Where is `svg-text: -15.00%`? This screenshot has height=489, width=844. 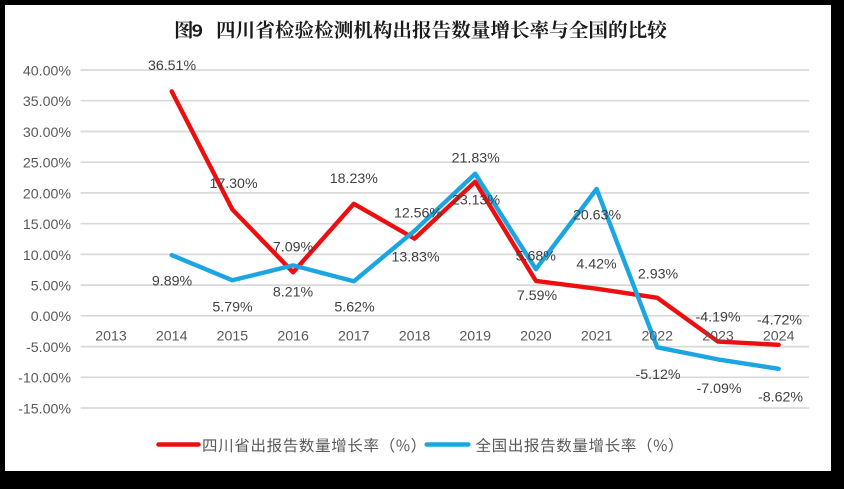
svg-text: -15.00% is located at coordinates (44, 409).